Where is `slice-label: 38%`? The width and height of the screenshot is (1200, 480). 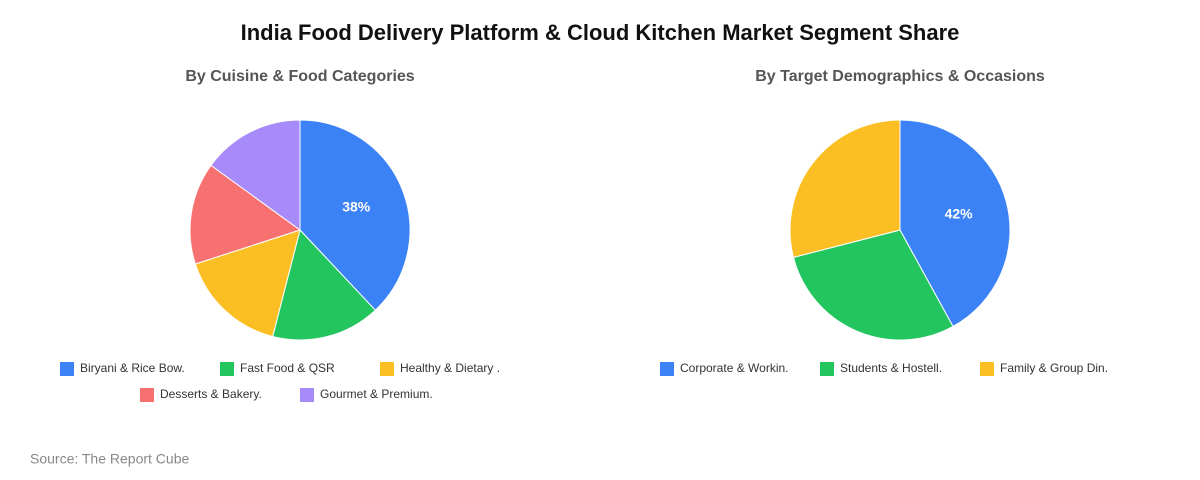
slice-label: 38% is located at coordinates (356, 206).